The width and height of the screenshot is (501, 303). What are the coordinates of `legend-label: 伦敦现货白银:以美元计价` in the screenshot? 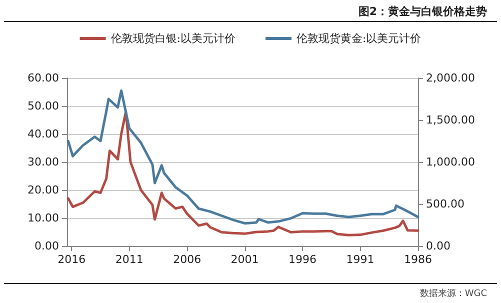 It's located at (173, 38).